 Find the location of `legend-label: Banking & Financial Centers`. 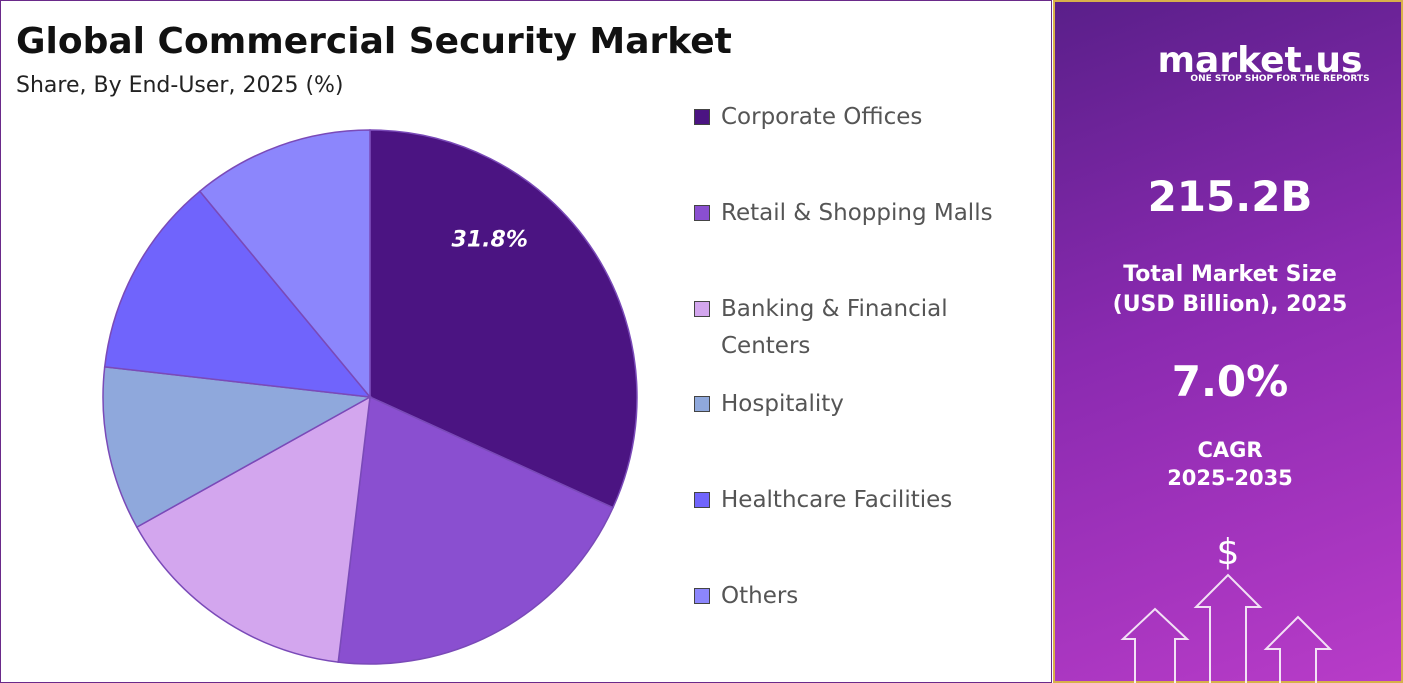

legend-label: Banking & Financial Centers is located at coordinates (834, 327).